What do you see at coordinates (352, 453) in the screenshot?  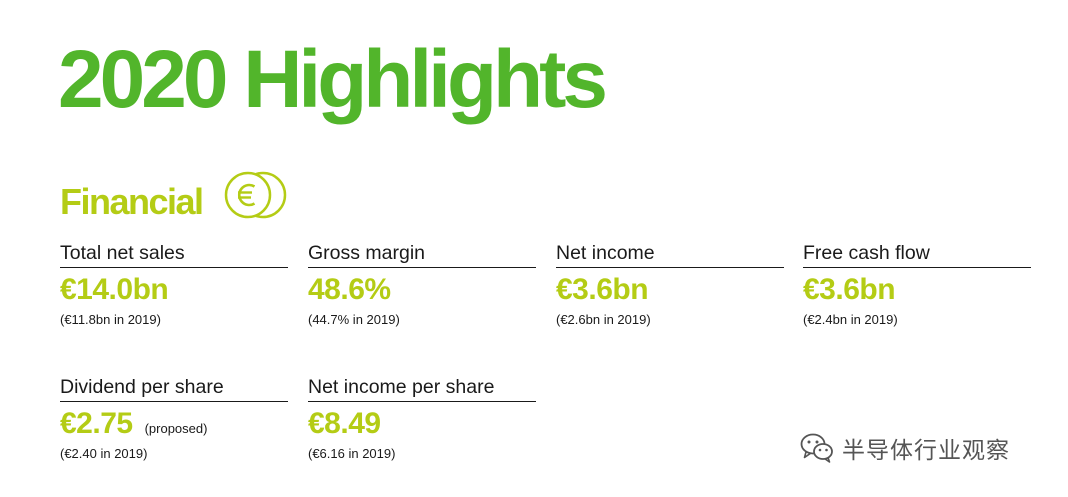 I see `metric-comparison: (€6.16 in 2019)` at bounding box center [352, 453].